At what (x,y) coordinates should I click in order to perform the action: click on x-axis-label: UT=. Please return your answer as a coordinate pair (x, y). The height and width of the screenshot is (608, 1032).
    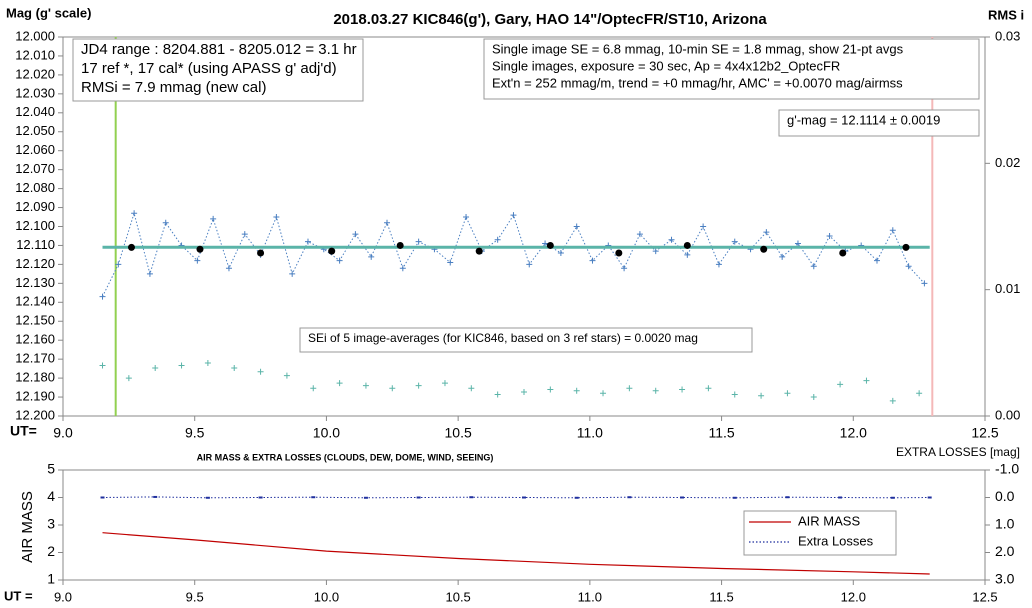
    Looking at the image, I should click on (23, 431).